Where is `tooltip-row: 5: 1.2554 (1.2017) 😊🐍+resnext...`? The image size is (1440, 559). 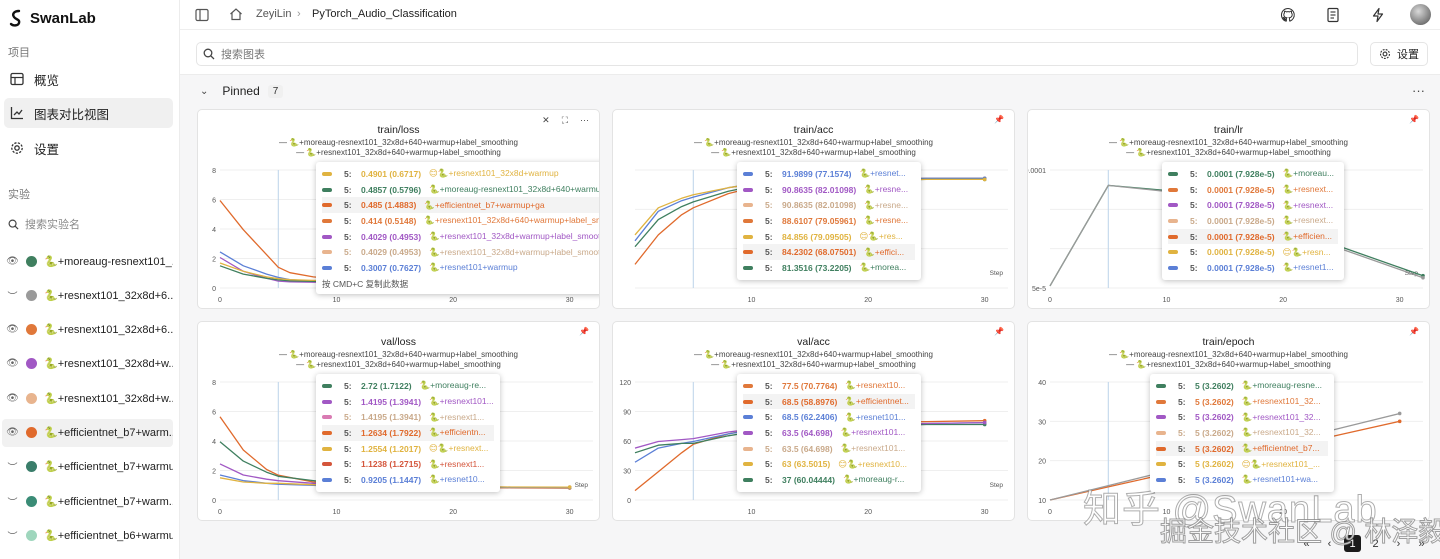
tooltip-row: 5: 1.2554 (1.2017) 😊🐍+resnext... is located at coordinates (408, 449).